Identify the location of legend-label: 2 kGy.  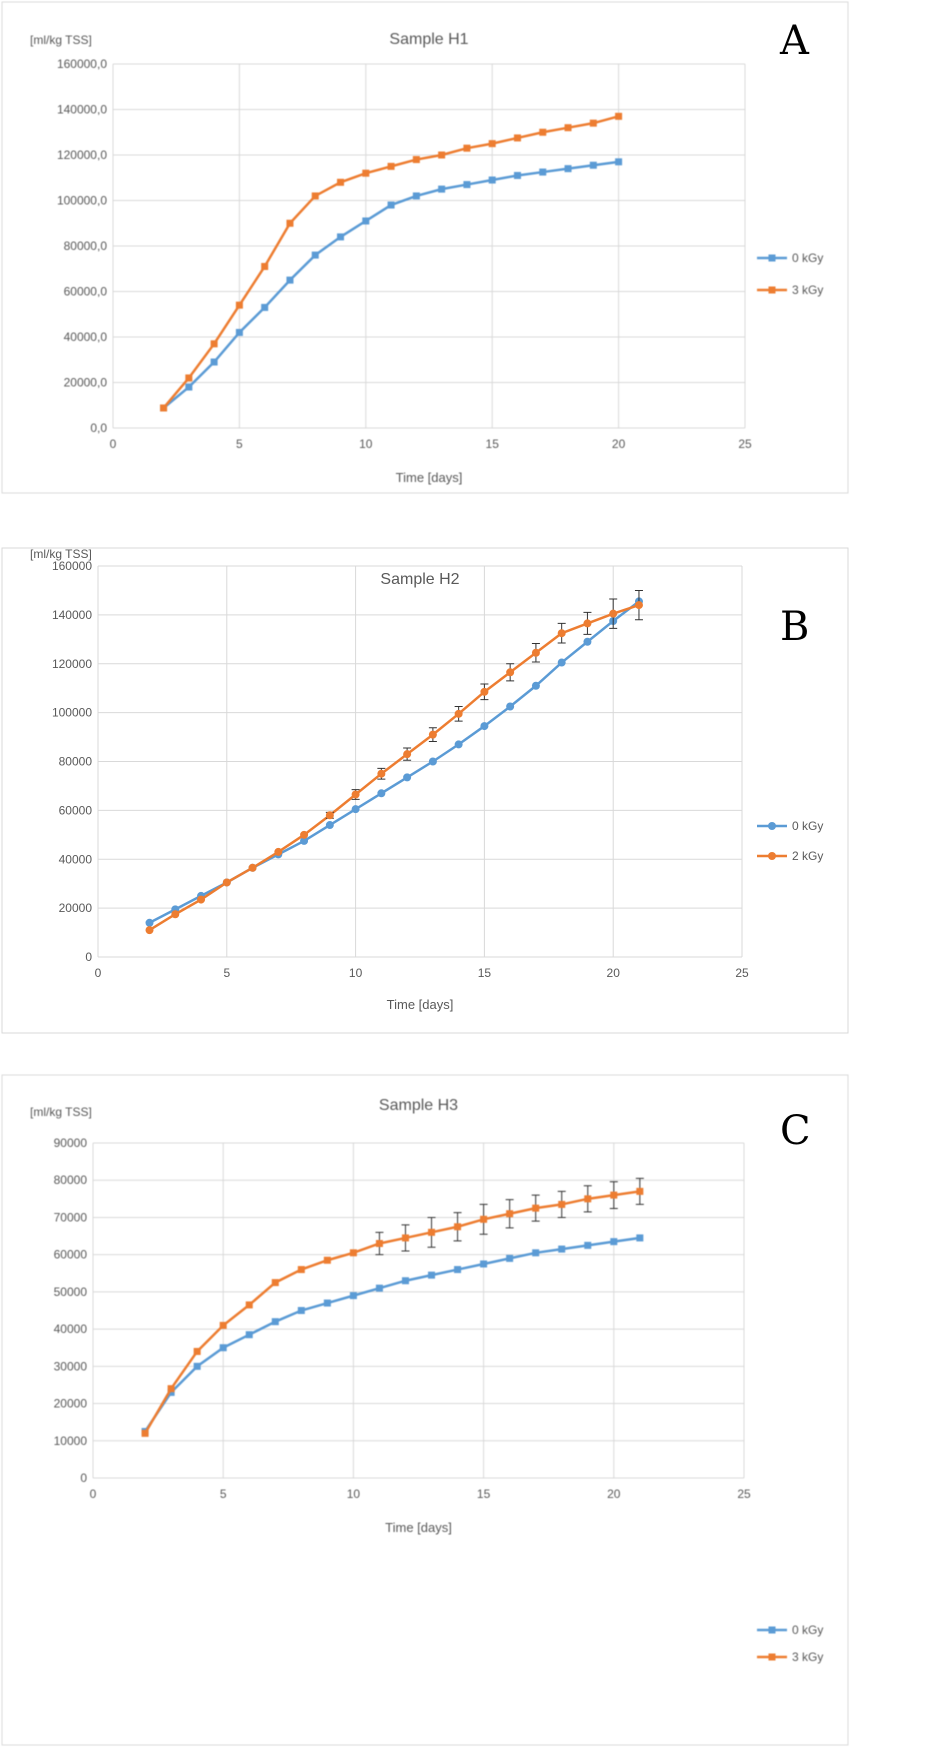
(807, 856).